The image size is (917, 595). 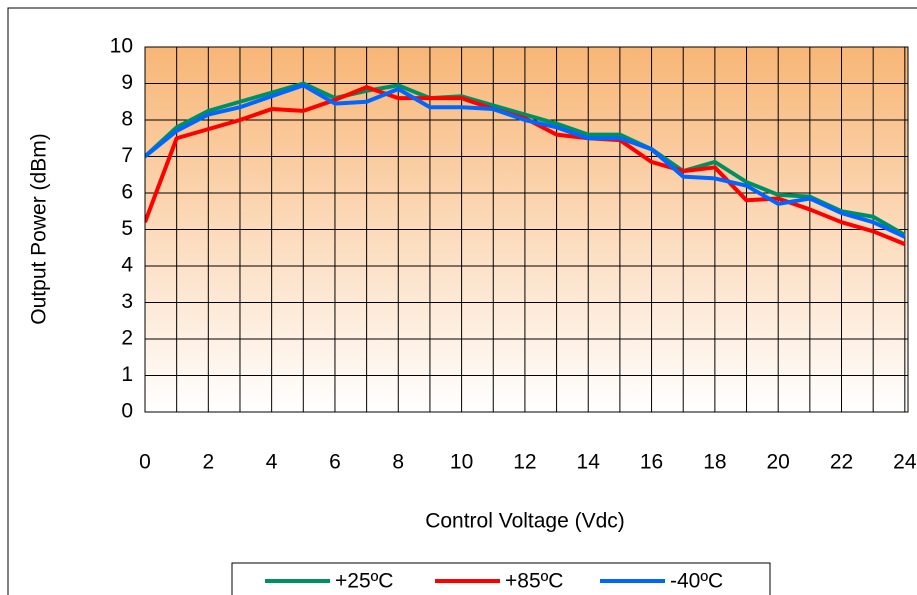 I want to click on legend-entries: +25ºC +85ºC -40ºC, so click(x=494, y=581).